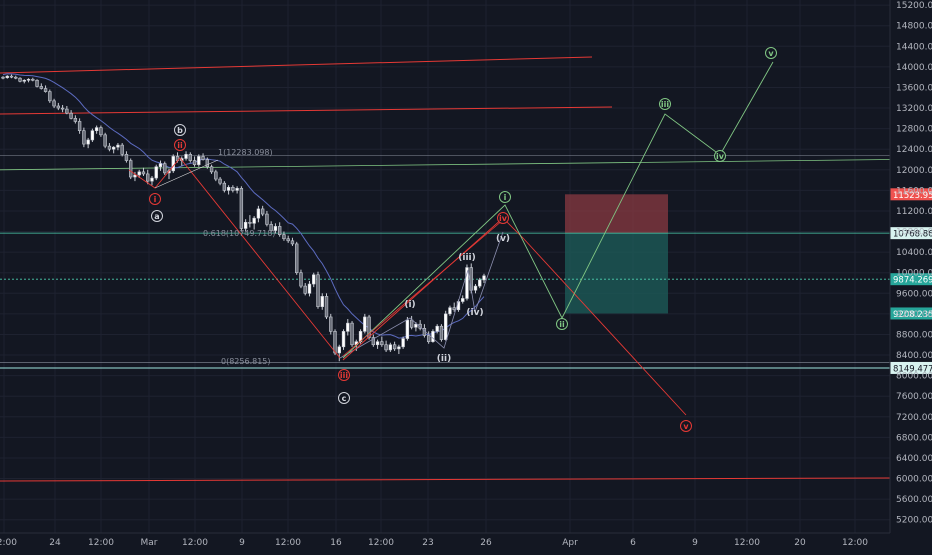  I want to click on stop-zone, so click(616, 213).